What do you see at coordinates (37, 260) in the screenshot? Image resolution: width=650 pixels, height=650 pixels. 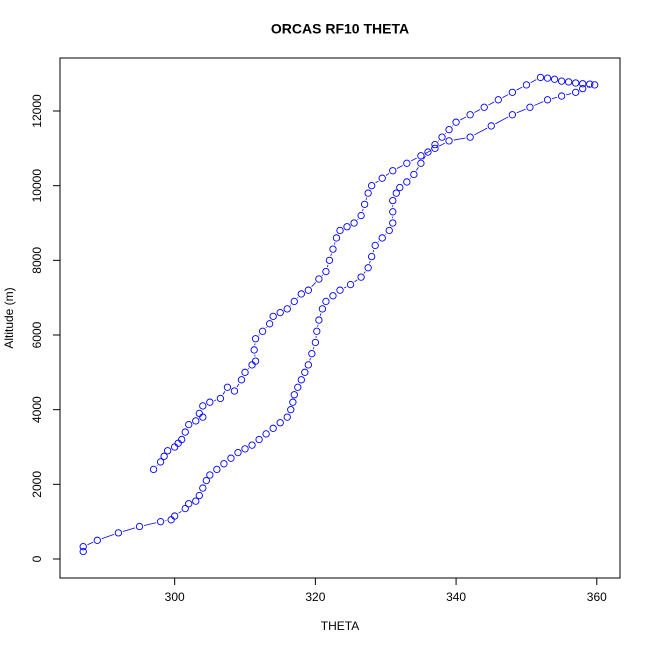 I see `y-tick-label: 8000` at bounding box center [37, 260].